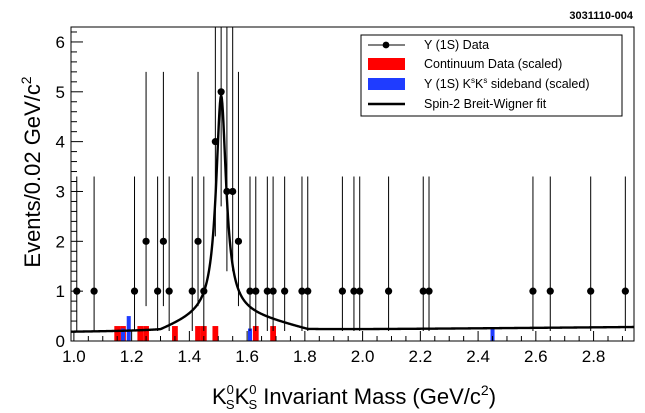 This screenshot has height=413, width=645. What do you see at coordinates (594, 356) in the screenshot?
I see `x-tick-label-9: 2.8` at bounding box center [594, 356].